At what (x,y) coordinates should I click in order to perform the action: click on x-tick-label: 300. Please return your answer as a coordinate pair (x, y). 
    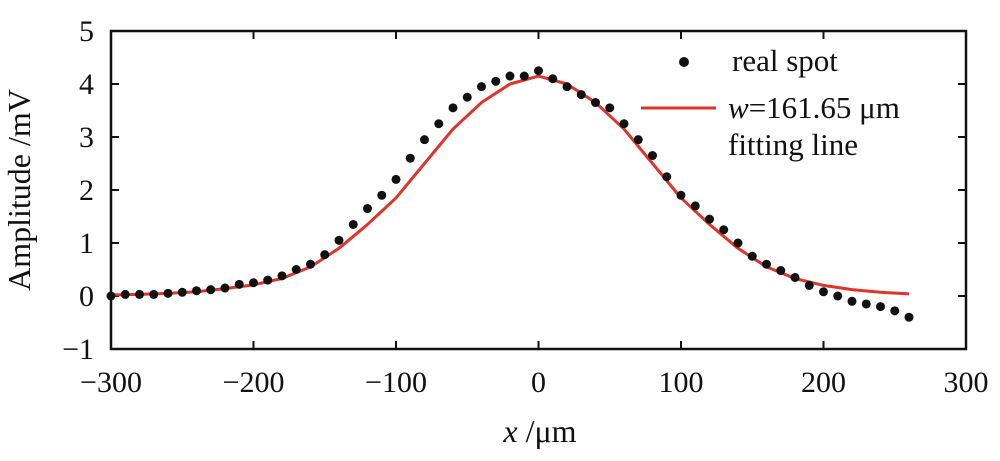
    Looking at the image, I should click on (966, 382).